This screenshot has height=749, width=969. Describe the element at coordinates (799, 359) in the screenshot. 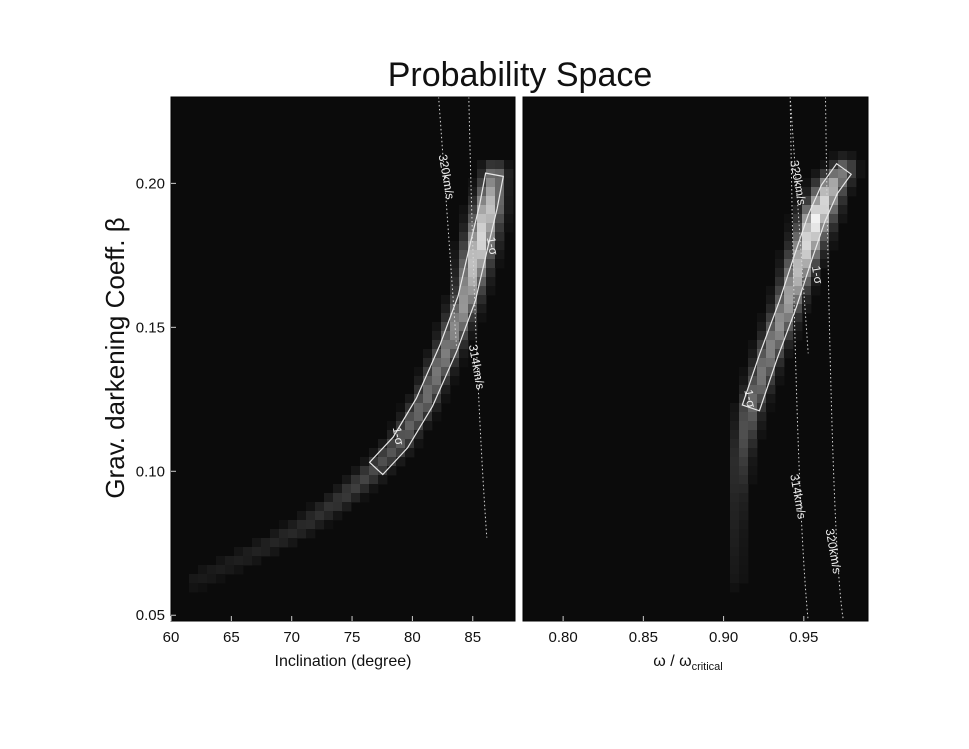

I see `velocity-contour-line` at that location.